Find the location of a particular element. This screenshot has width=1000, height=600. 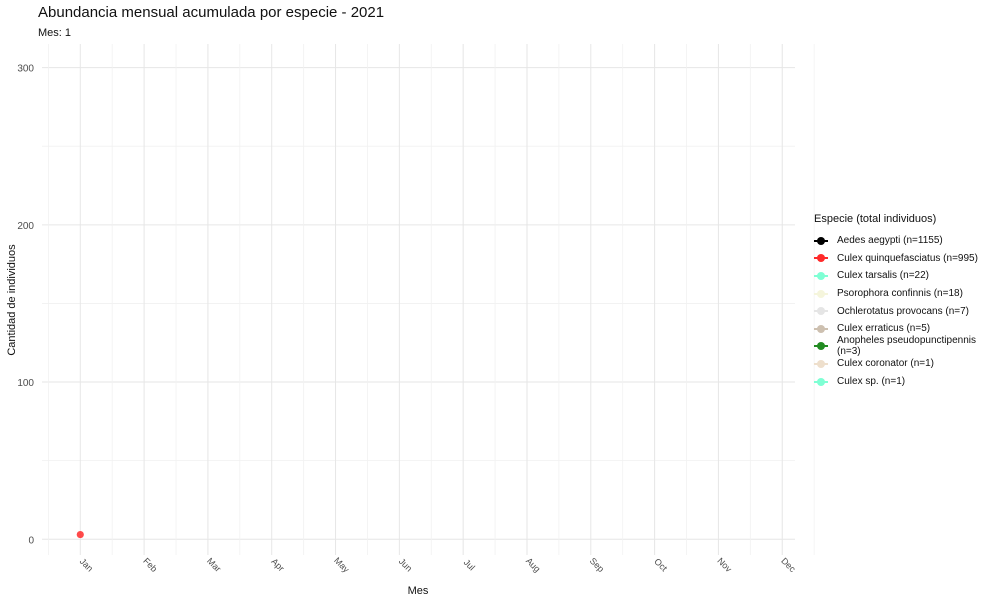

legend-item: Psorophora confinnis (n=18) is located at coordinates (907, 294).